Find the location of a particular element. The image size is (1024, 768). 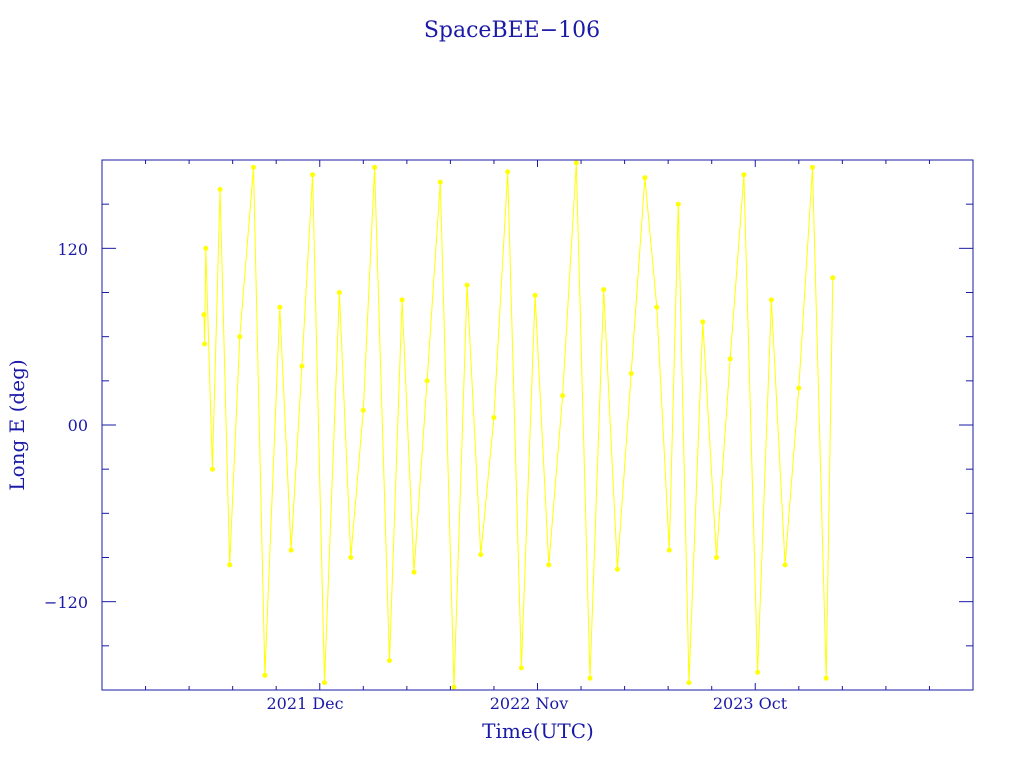

chart-title: SpaceBEE−106 is located at coordinates (512, 30).